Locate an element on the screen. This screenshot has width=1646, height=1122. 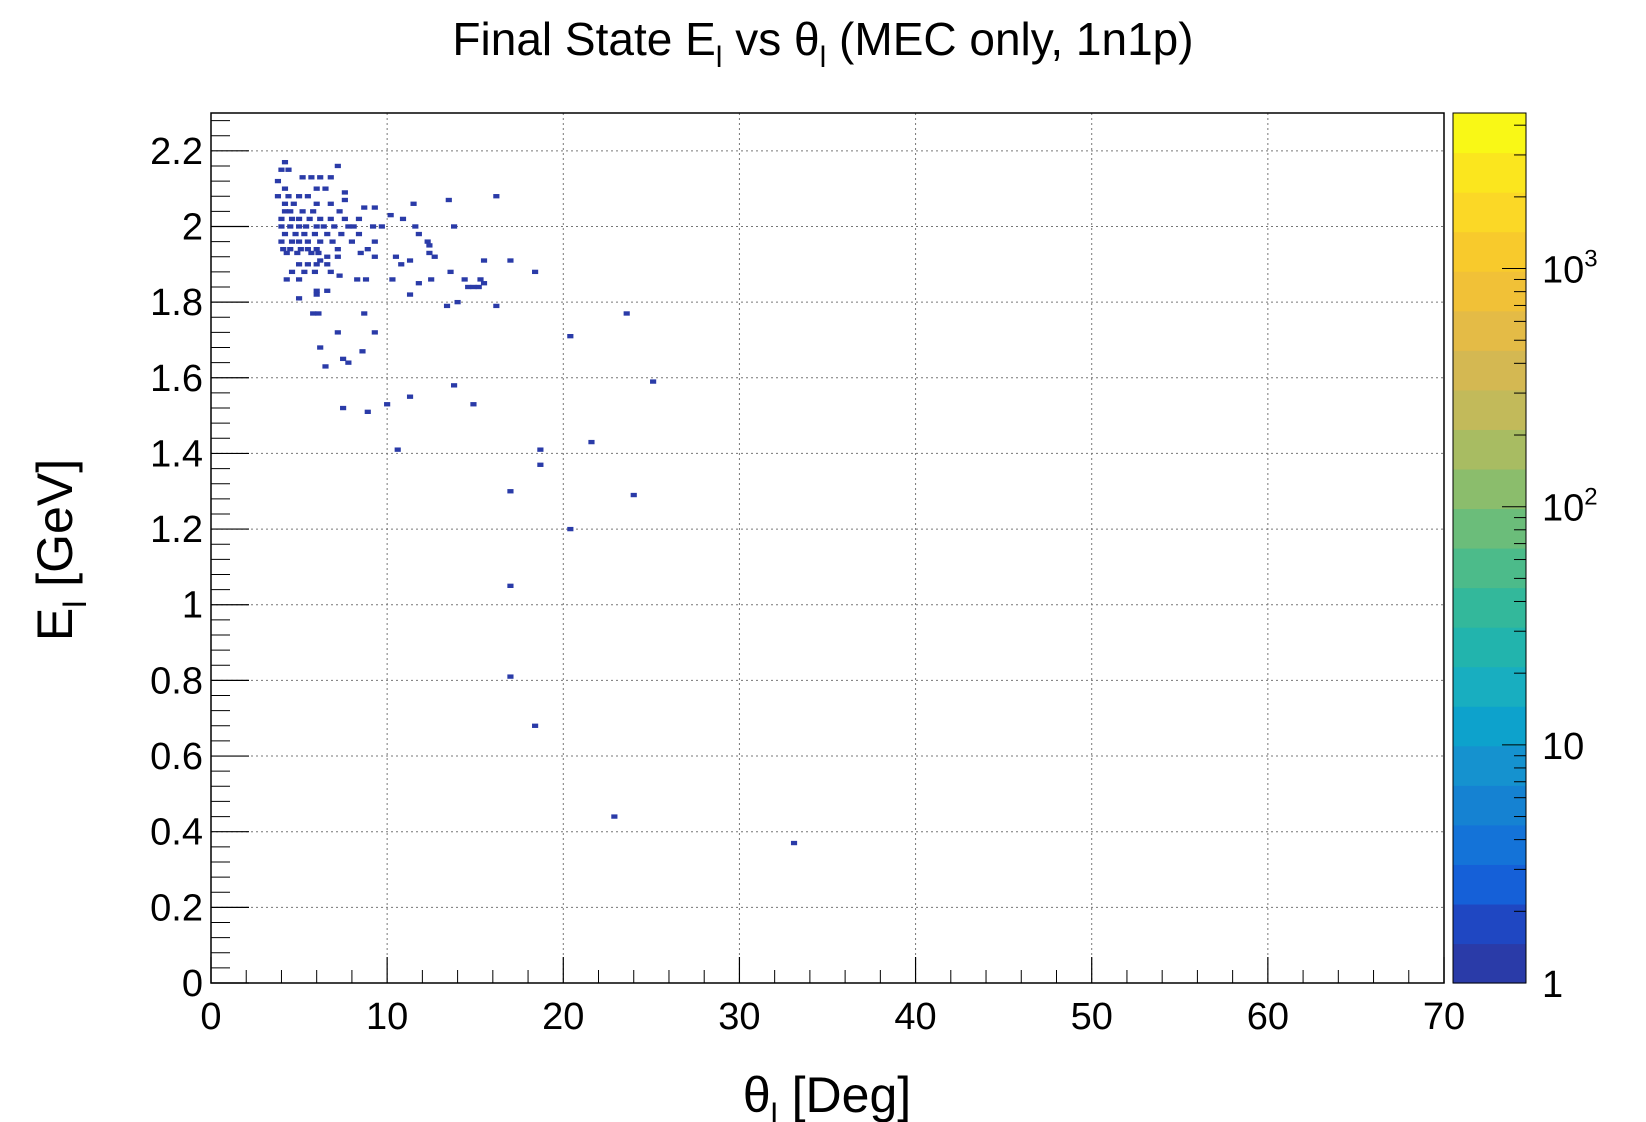
color-scale-label: 10³ is located at coordinates (1570, 269).